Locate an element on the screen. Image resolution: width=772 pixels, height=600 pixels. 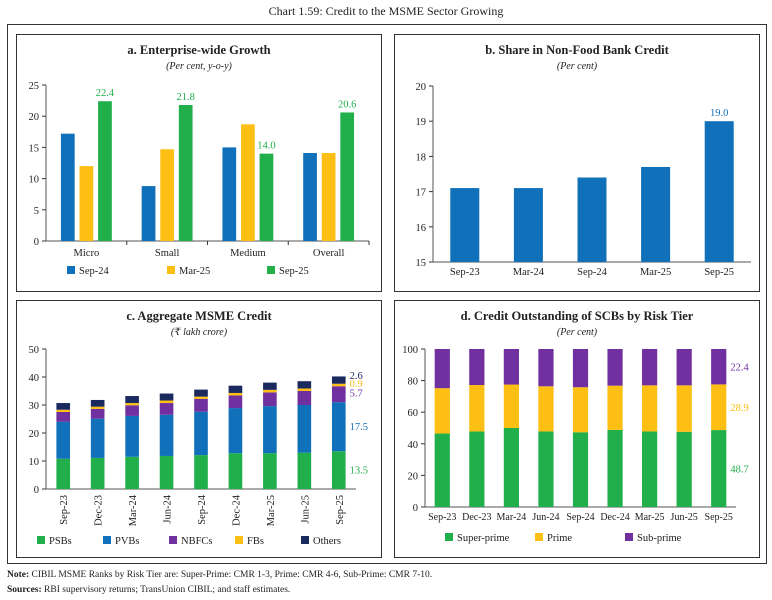
y-tick-label: 60 is located at coordinates (413, 413).